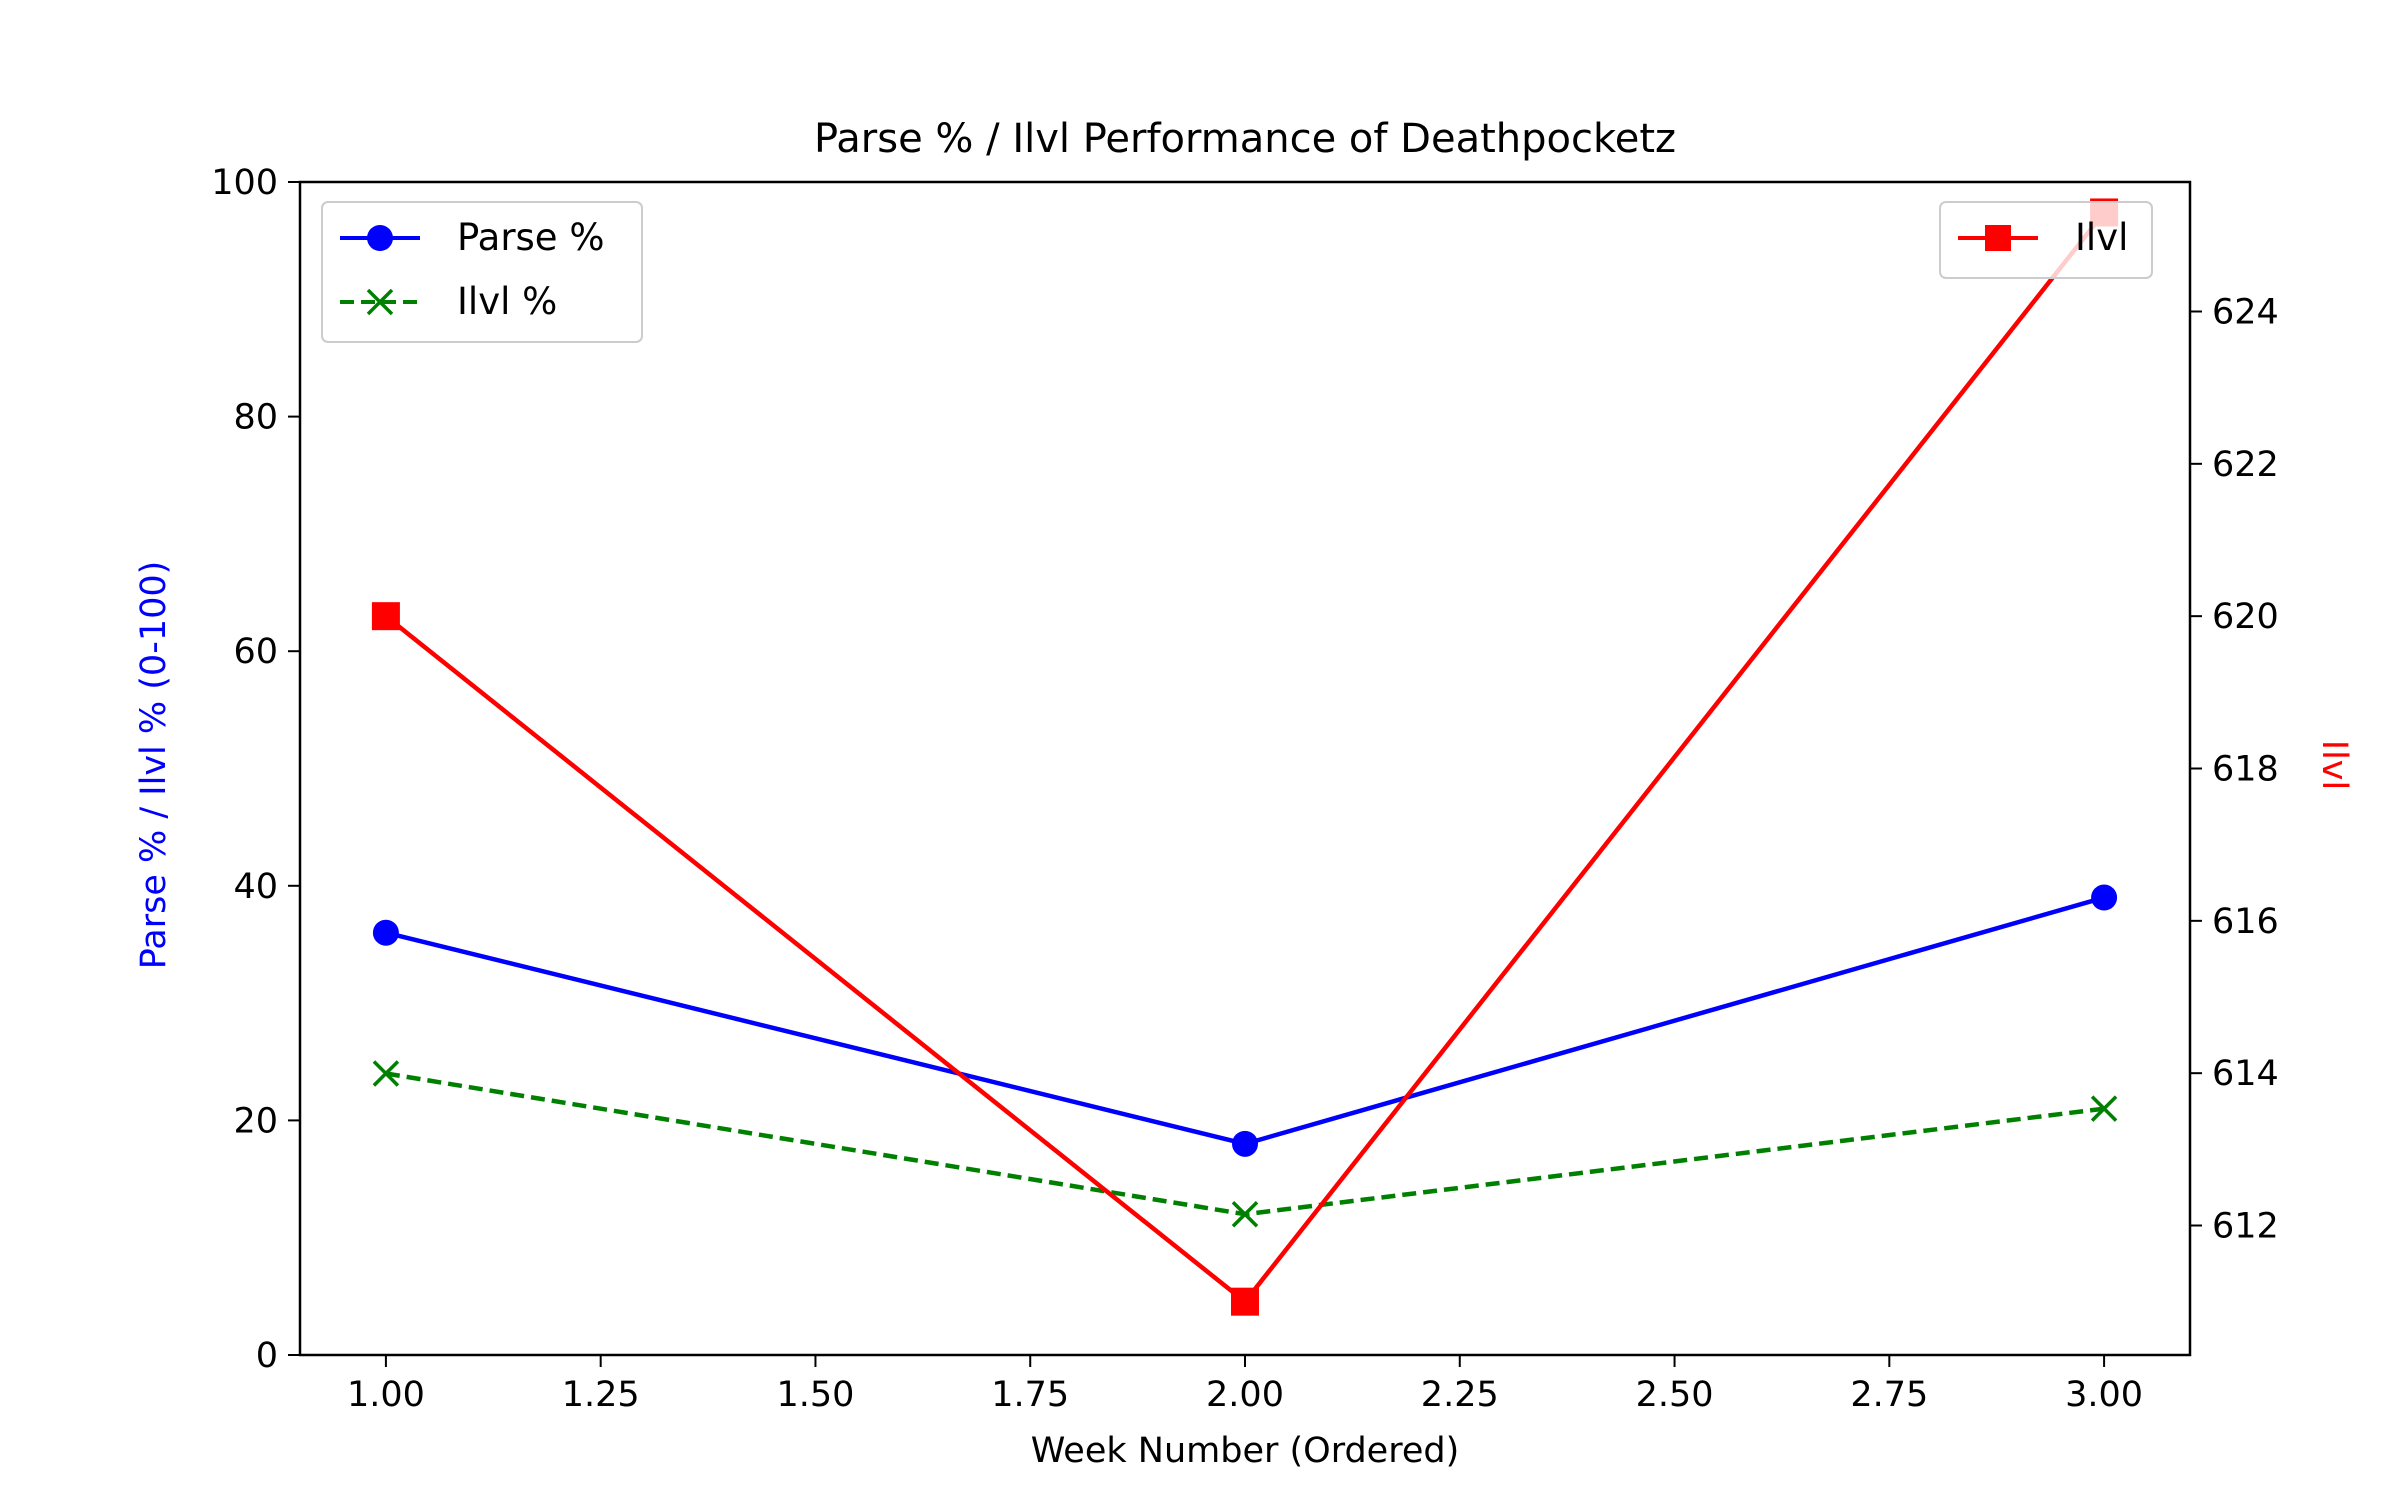 This screenshot has height=1500, width=2400. Describe the element at coordinates (255, 887) in the screenshot. I see `left-y-tick-label: 40` at that location.